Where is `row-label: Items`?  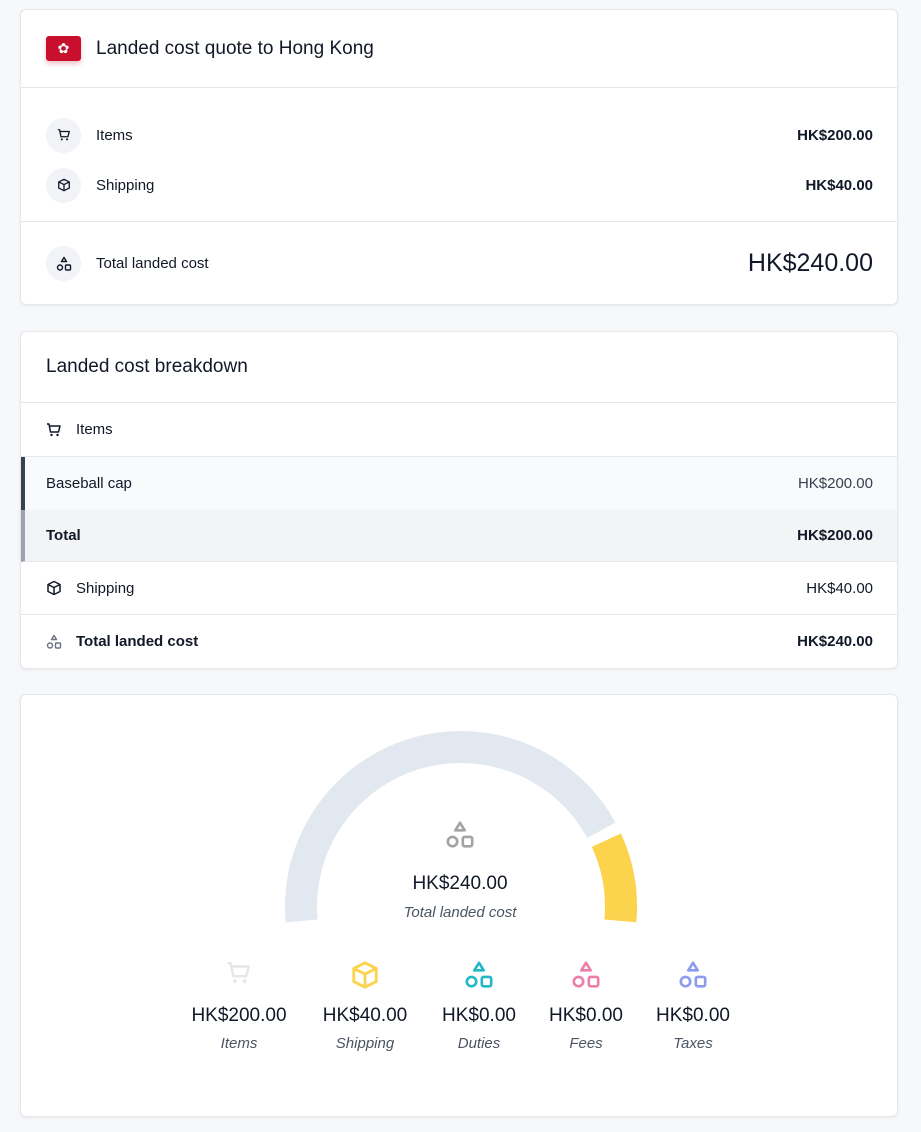
row-label: Items is located at coordinates (114, 135).